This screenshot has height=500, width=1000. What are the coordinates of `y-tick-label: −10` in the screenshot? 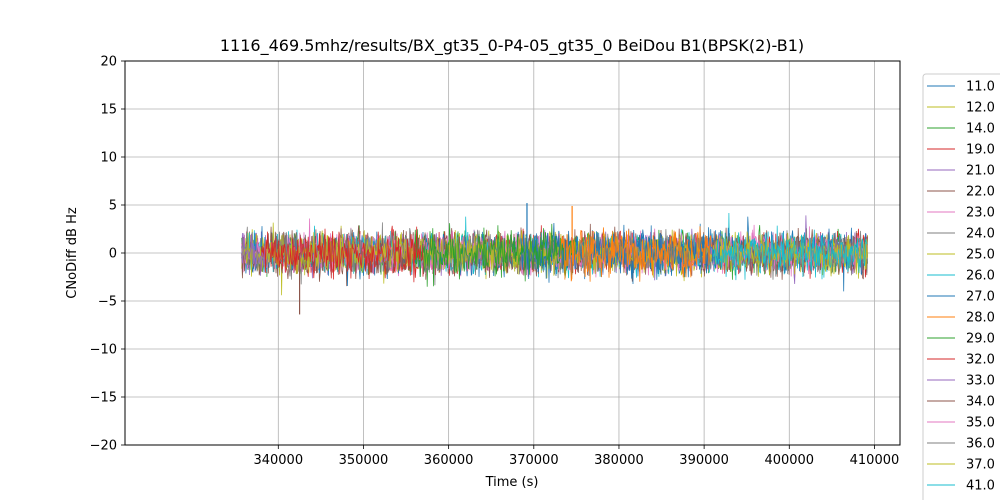 It's located at (103, 350).